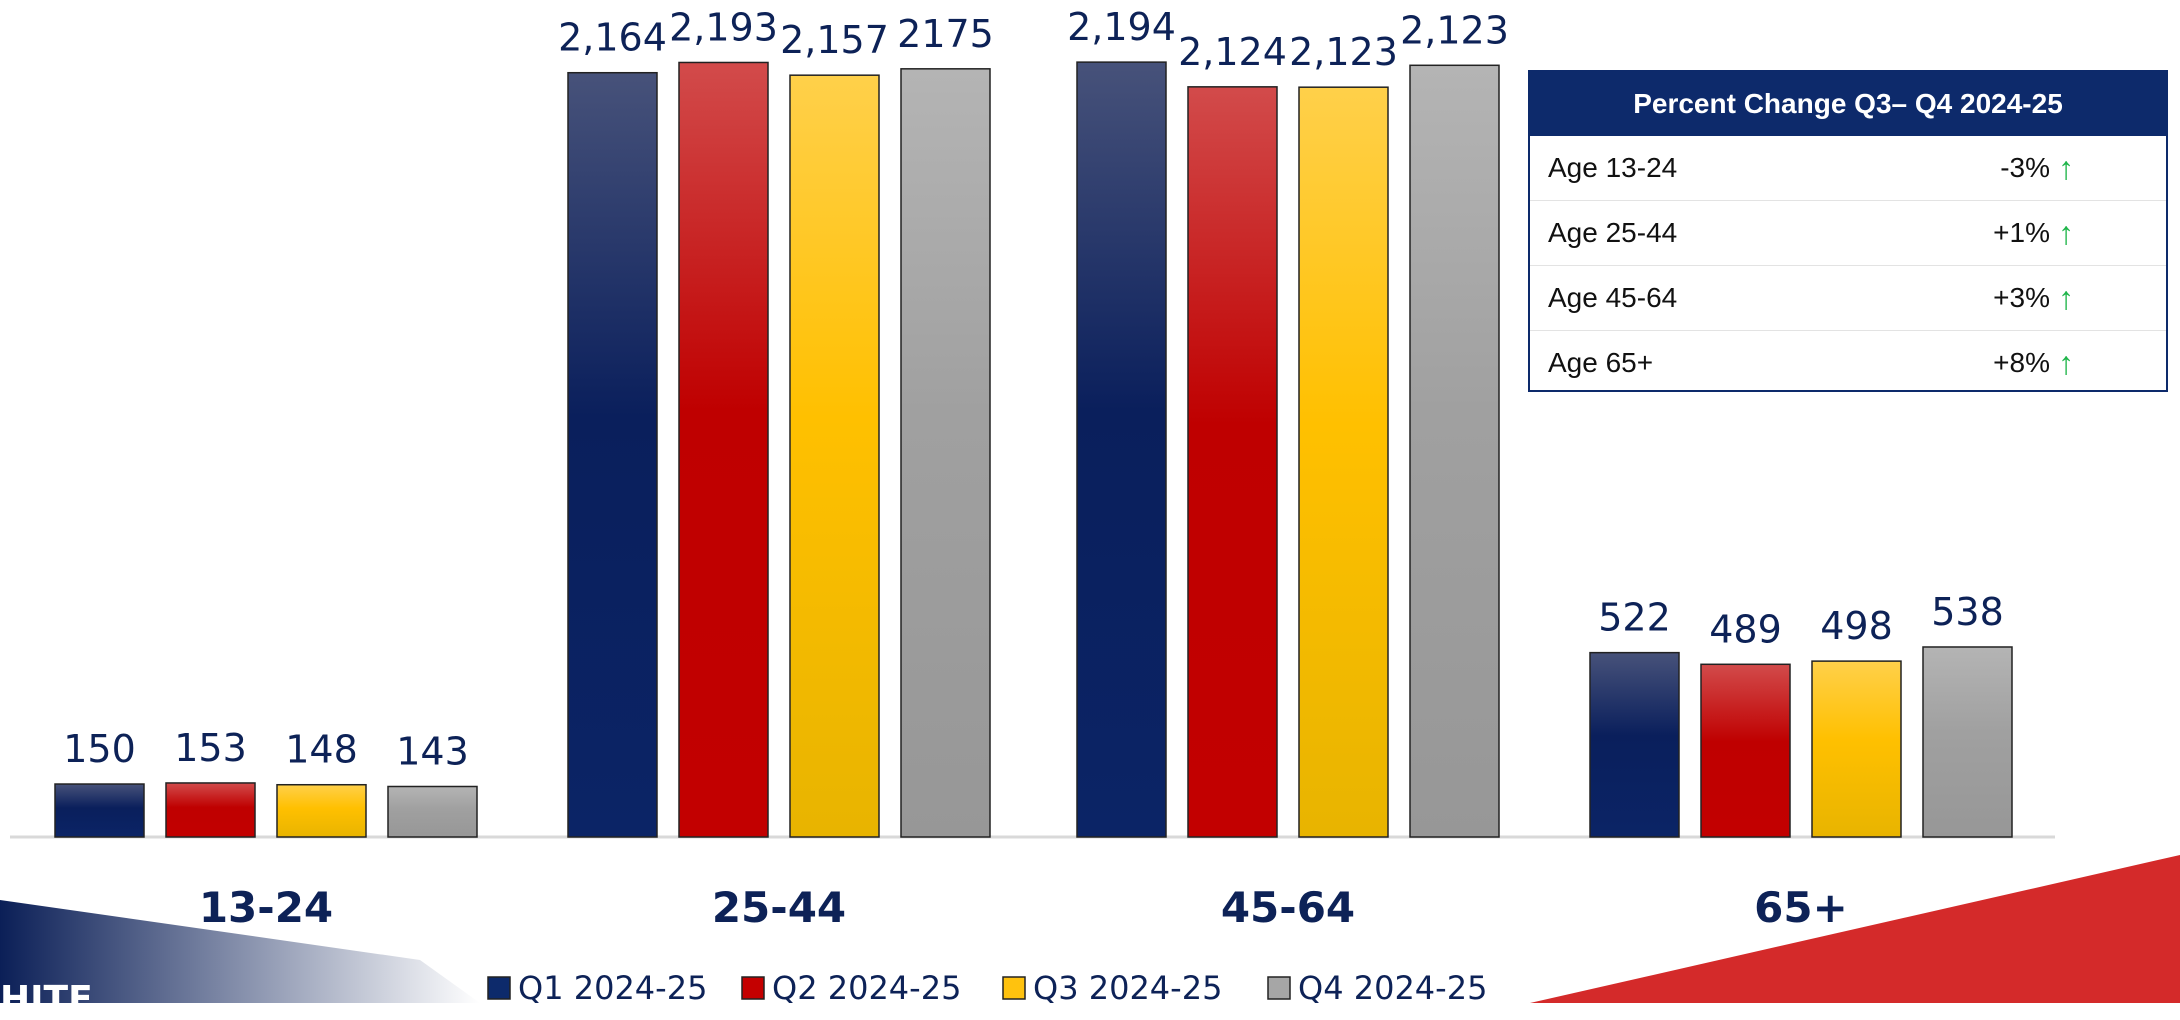 Image resolution: width=2180 pixels, height=1020 pixels. What do you see at coordinates (1288, 907) in the screenshot?
I see `category-label: 45-64` at bounding box center [1288, 907].